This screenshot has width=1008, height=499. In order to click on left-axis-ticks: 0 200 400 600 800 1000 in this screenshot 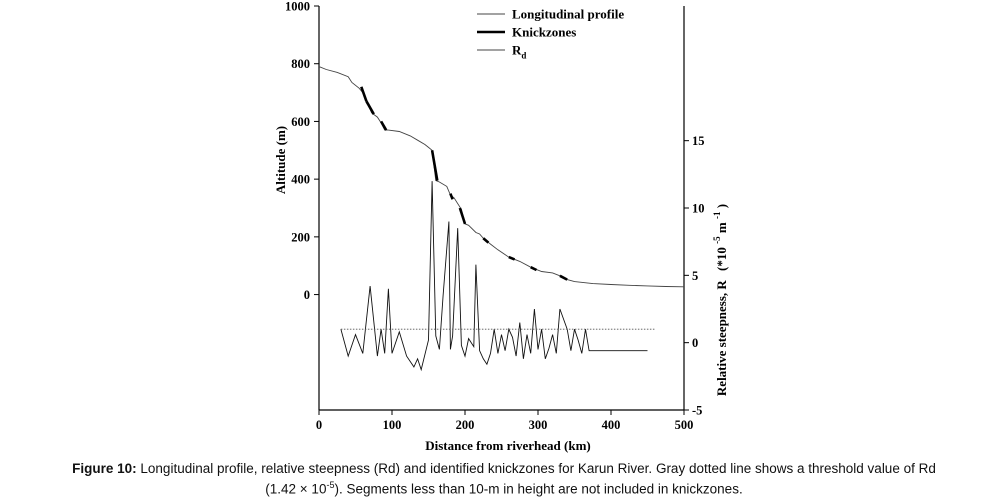, I will do `click(302, 151)`.